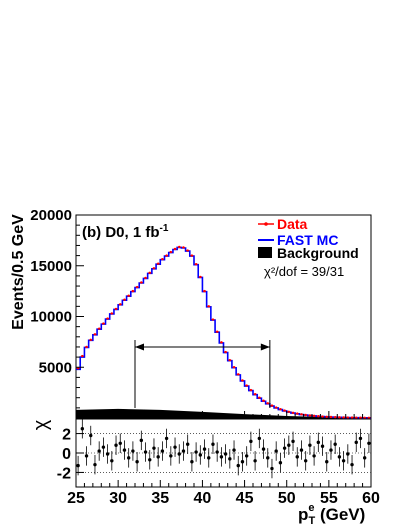 The width and height of the screenshot is (411, 532). What do you see at coordinates (287, 498) in the screenshot?
I see `x-tick-label: 50` at bounding box center [287, 498].